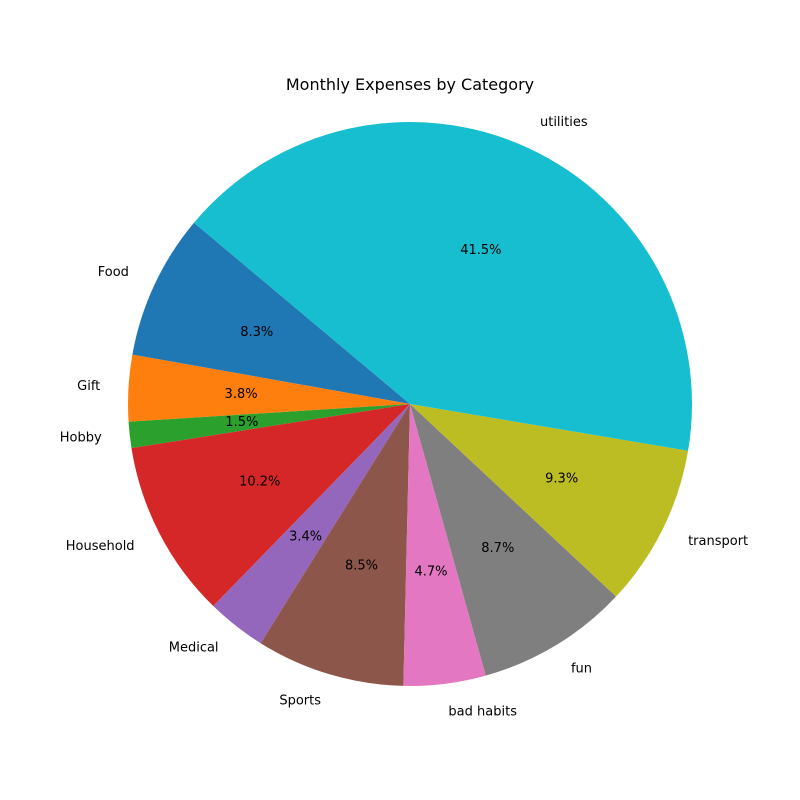  What do you see at coordinates (271, 313) in the screenshot?
I see `pie-slice-food` at bounding box center [271, 313].